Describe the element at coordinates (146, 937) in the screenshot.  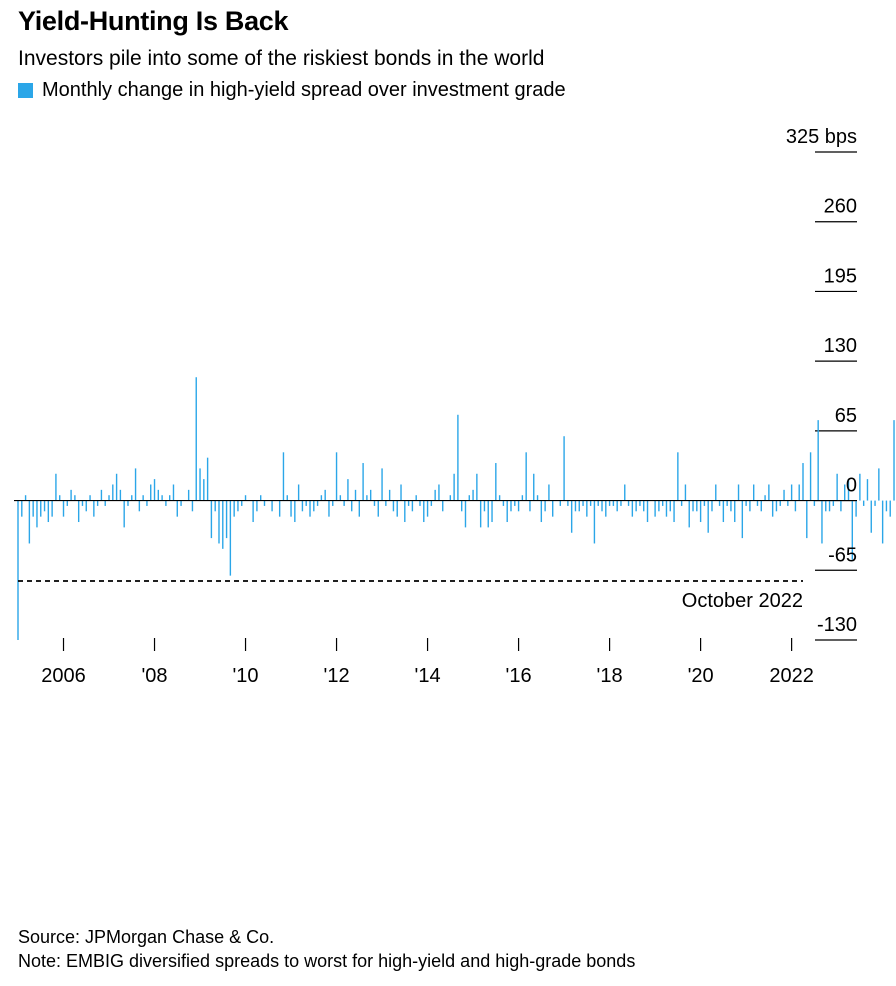
I see `source-text: Source: JPMorgan Chase & Co.` at that location.